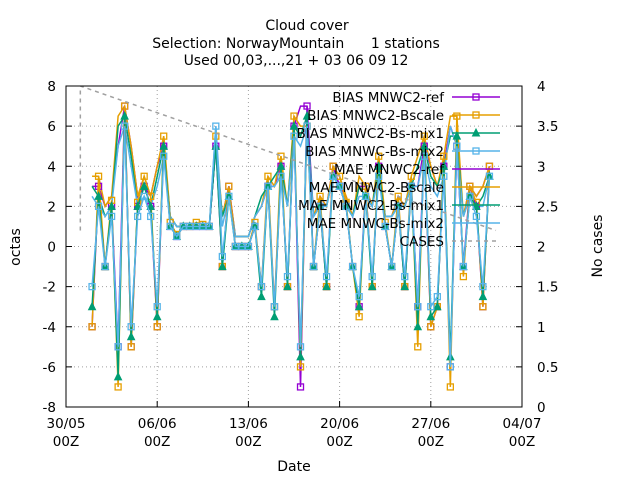  Describe the element at coordinates (296, 61) in the screenshot. I see `chart-title-line-3: Used 00,03,...,21 + 03 06 09 12` at that location.